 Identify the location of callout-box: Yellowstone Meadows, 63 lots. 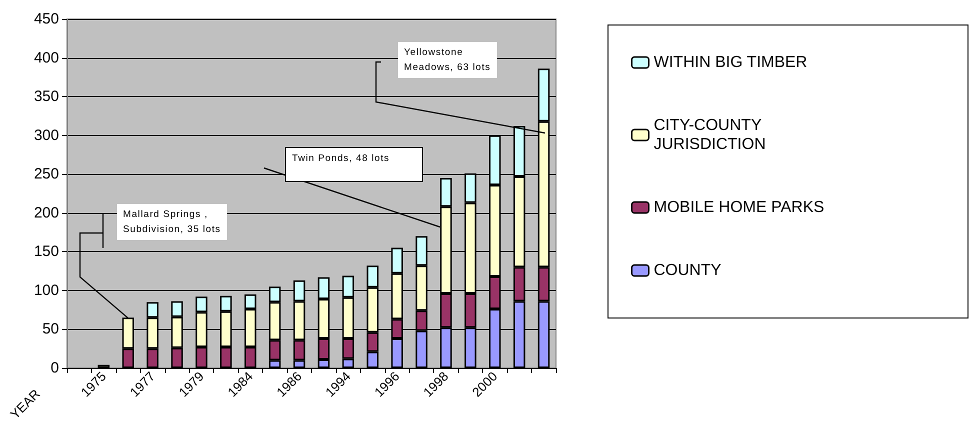
(447, 60).